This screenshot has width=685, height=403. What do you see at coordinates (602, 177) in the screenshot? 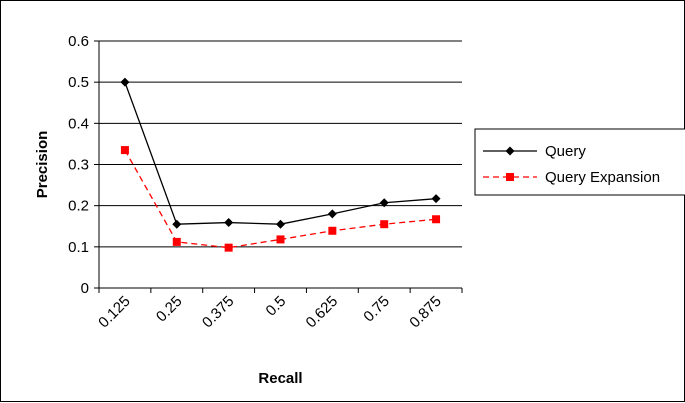
I see `legend-label: Query Expansion` at bounding box center [602, 177].